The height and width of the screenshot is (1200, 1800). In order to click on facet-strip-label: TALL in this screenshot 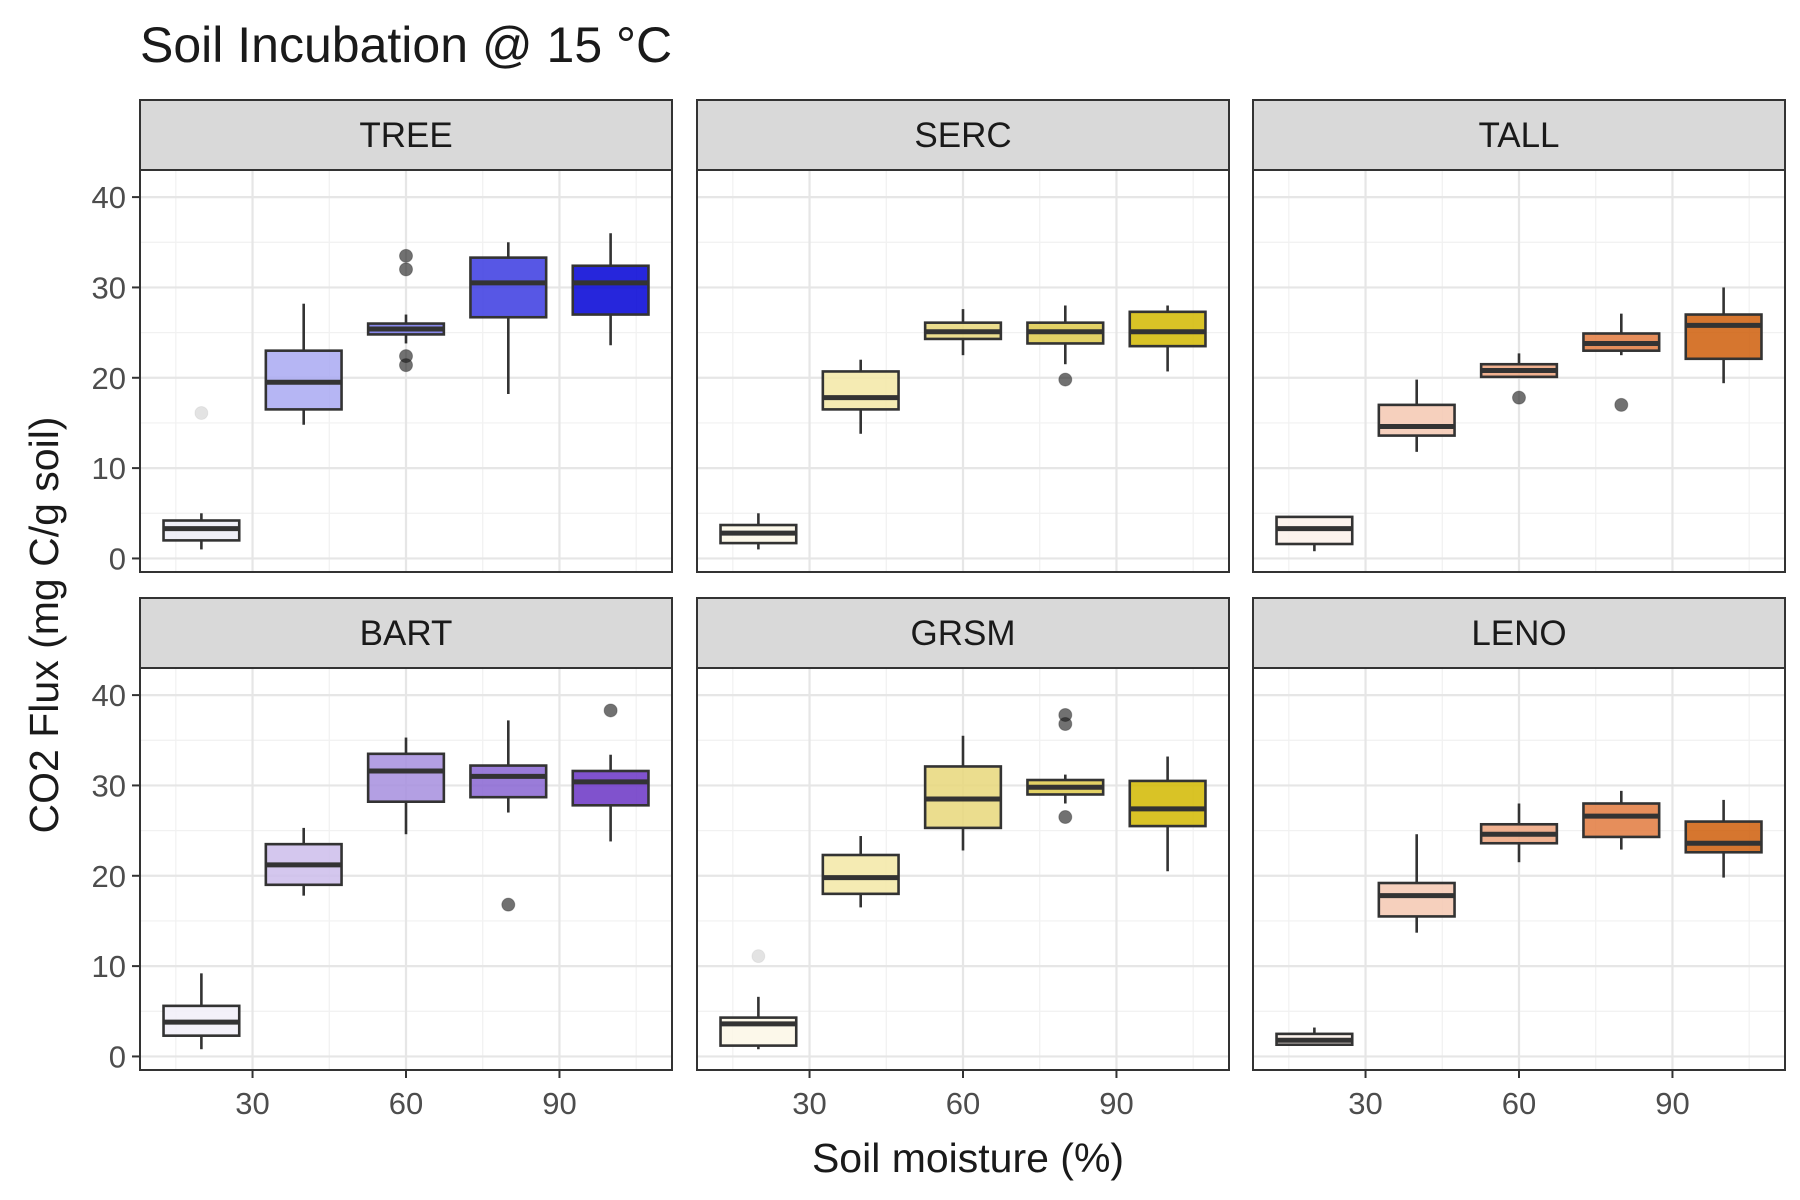, I will do `click(1518, 135)`.